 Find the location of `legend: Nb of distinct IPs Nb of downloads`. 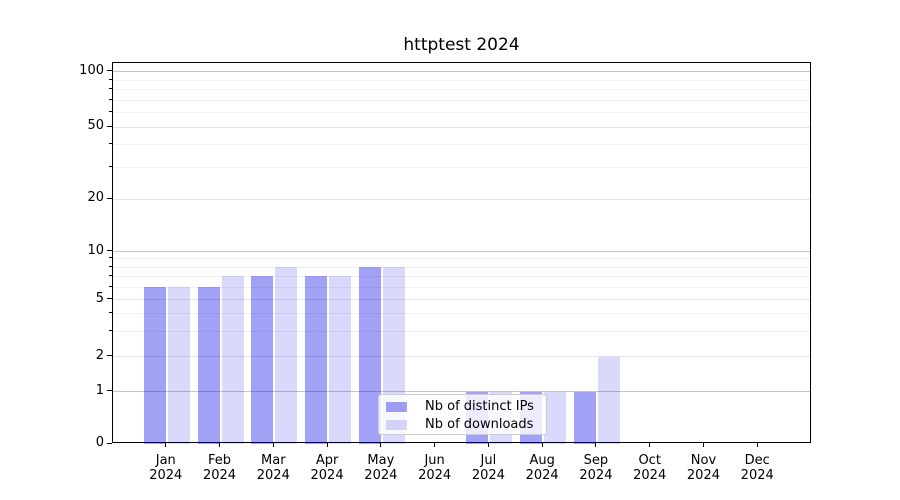

legend: Nb of distinct IPs Nb of downloads is located at coordinates (462, 414).